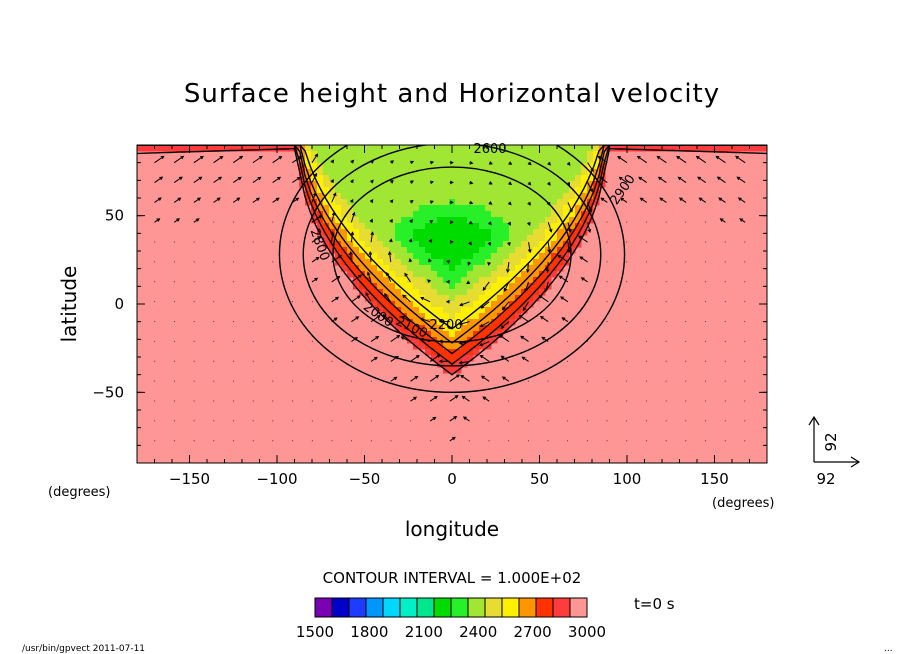 Image resolution: width=904 pixels, height=654 pixels. Describe the element at coordinates (108, 392) in the screenshot. I see `y-tick-label: −50` at that location.